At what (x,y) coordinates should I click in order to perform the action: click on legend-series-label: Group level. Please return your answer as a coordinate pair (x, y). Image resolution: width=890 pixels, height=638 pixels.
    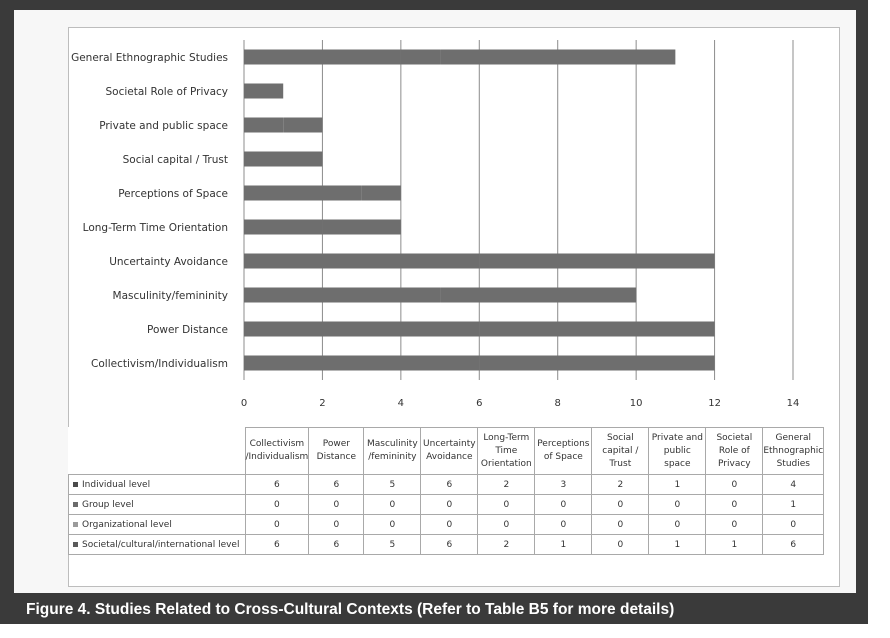
    Looking at the image, I should click on (157, 504).